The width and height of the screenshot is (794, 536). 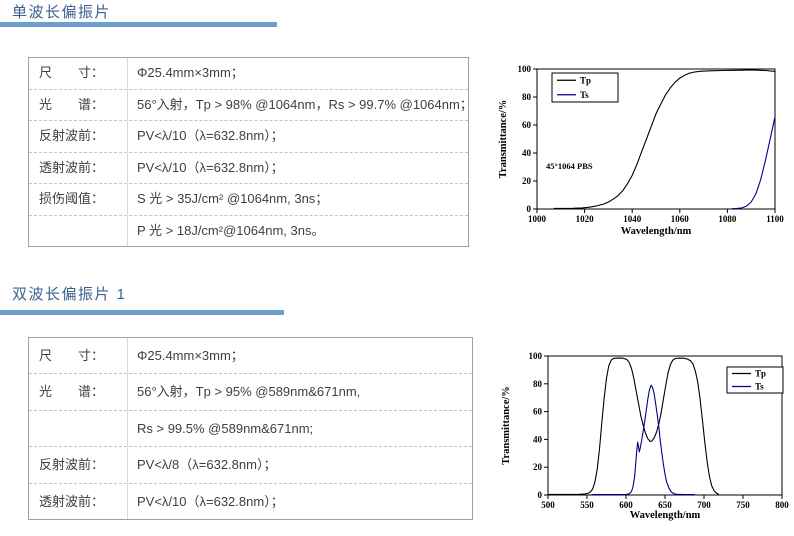 What do you see at coordinates (537, 219) in the screenshot?
I see `x-tick-label: 1000` at bounding box center [537, 219].